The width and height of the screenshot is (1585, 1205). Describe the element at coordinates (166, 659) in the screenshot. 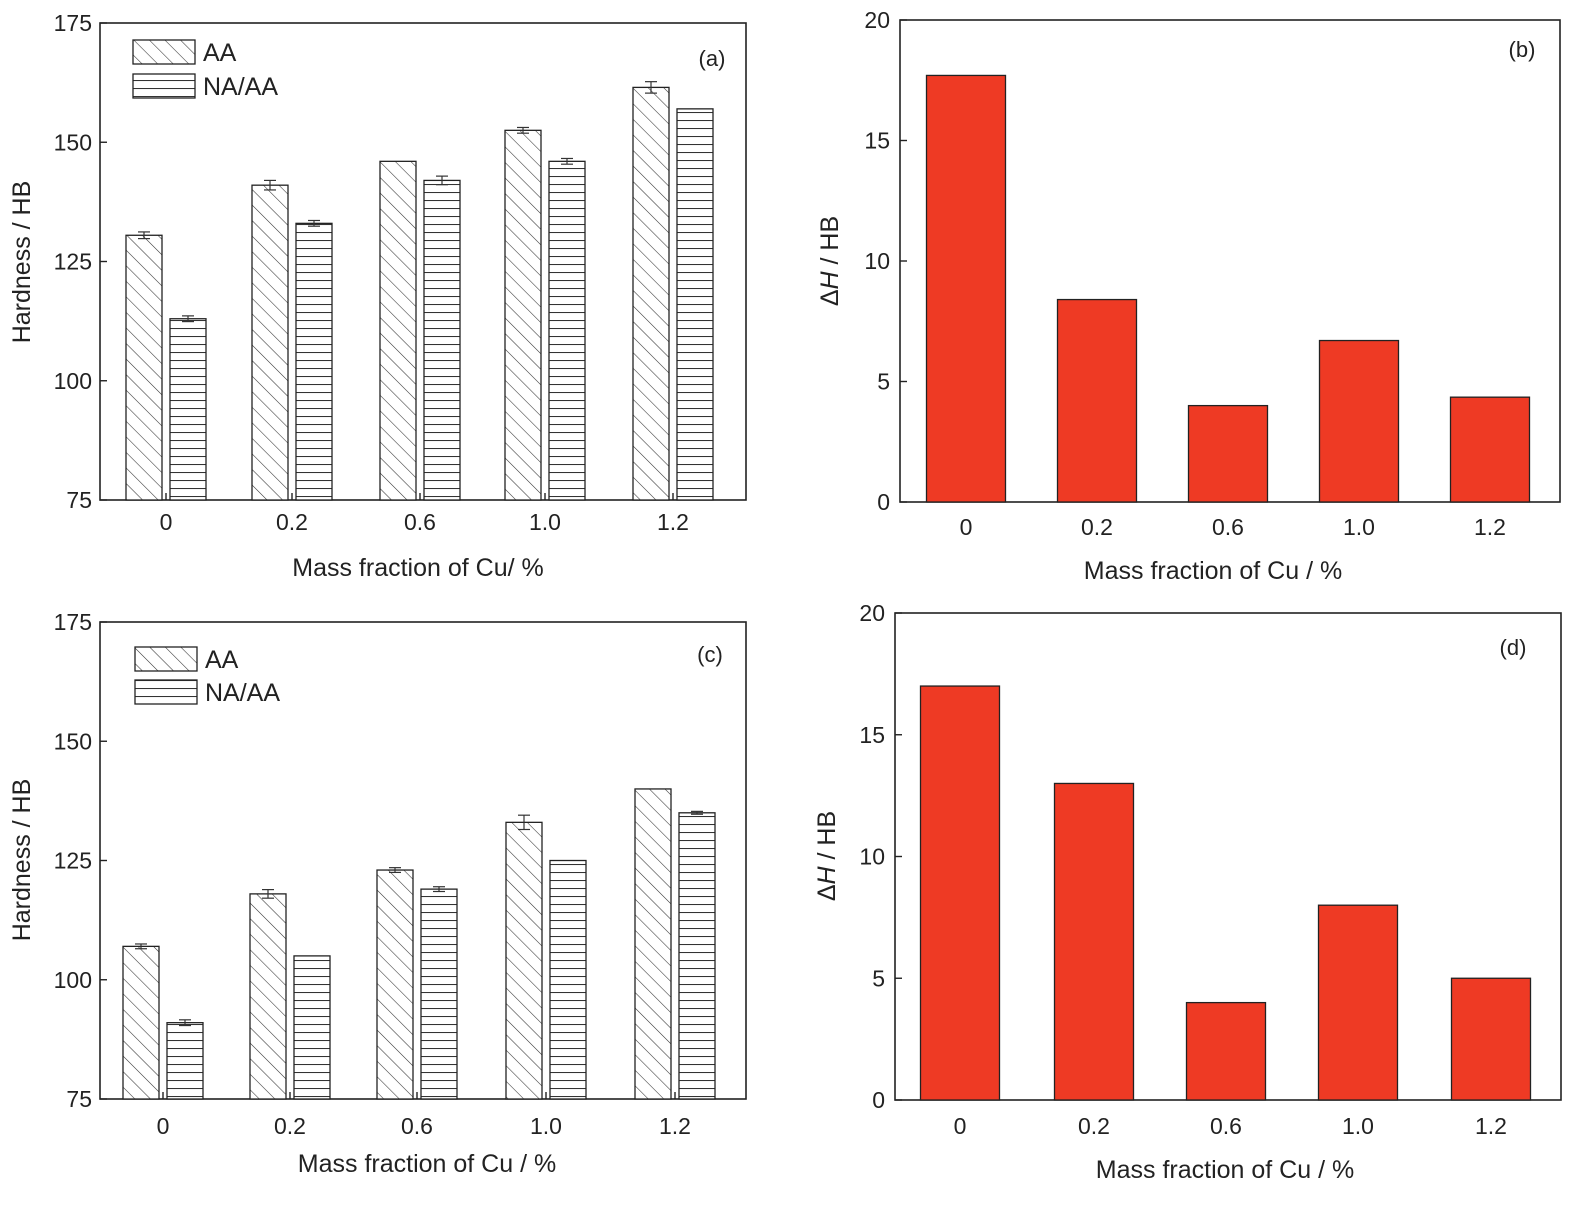

I see `legend-swatch-aa` at that location.